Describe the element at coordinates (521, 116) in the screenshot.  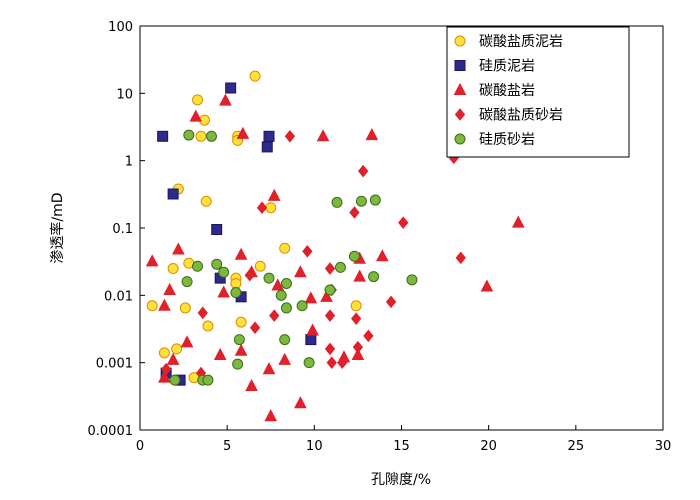
I see `legend-label-3: 碳酸盐质砂岩` at that location.